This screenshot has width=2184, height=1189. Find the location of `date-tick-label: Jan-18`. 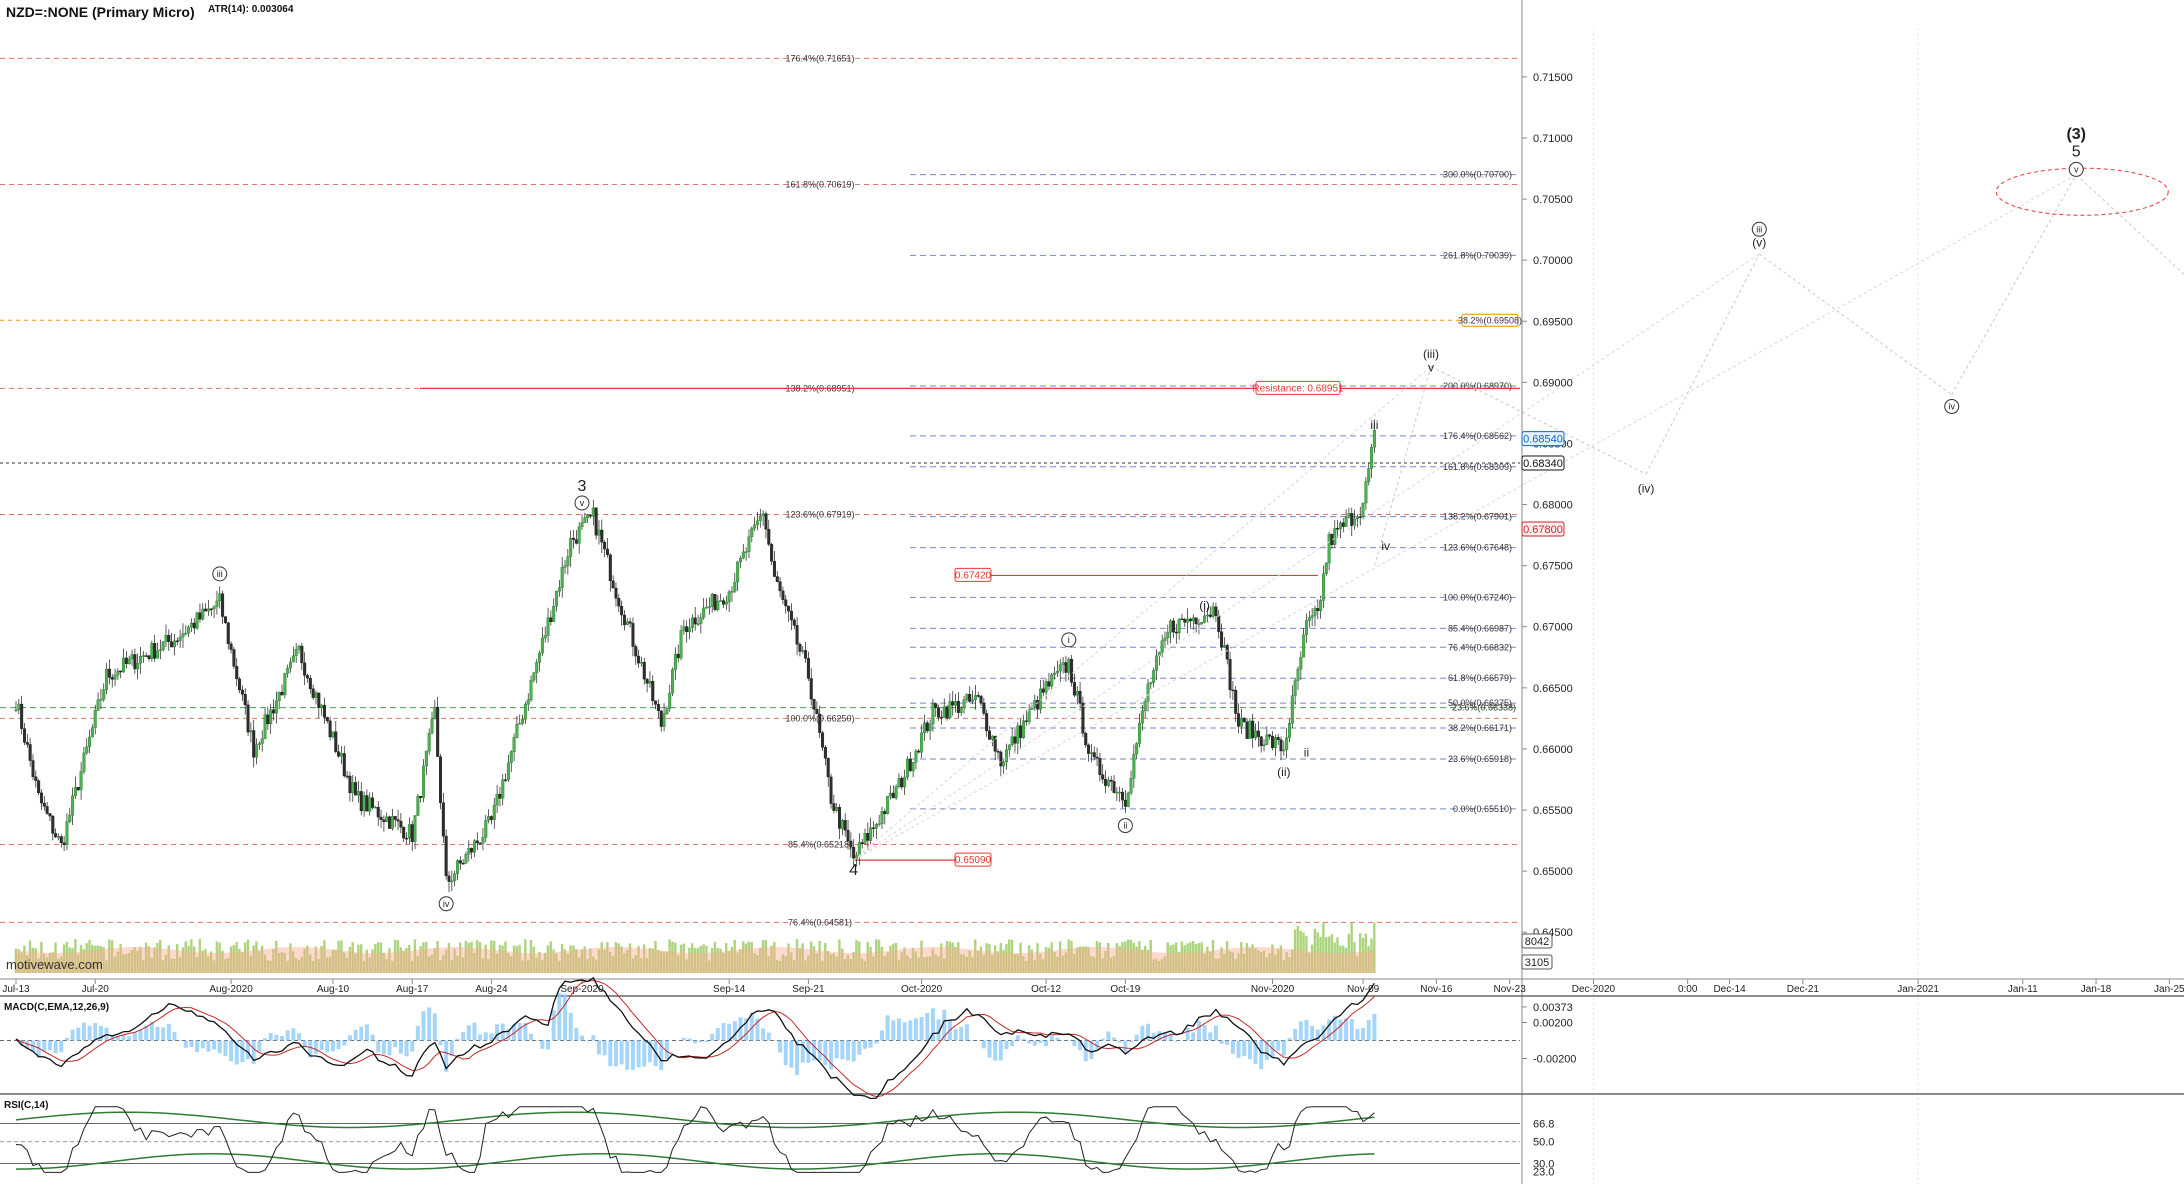

date-tick-label: Jan-18 is located at coordinates (2096, 989).